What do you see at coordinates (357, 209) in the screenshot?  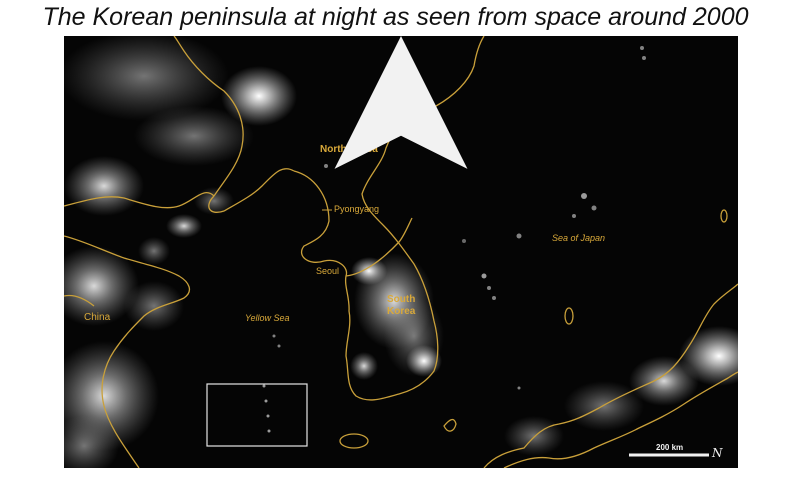 I see `label-pyongyang: Pyongyang` at bounding box center [357, 209].